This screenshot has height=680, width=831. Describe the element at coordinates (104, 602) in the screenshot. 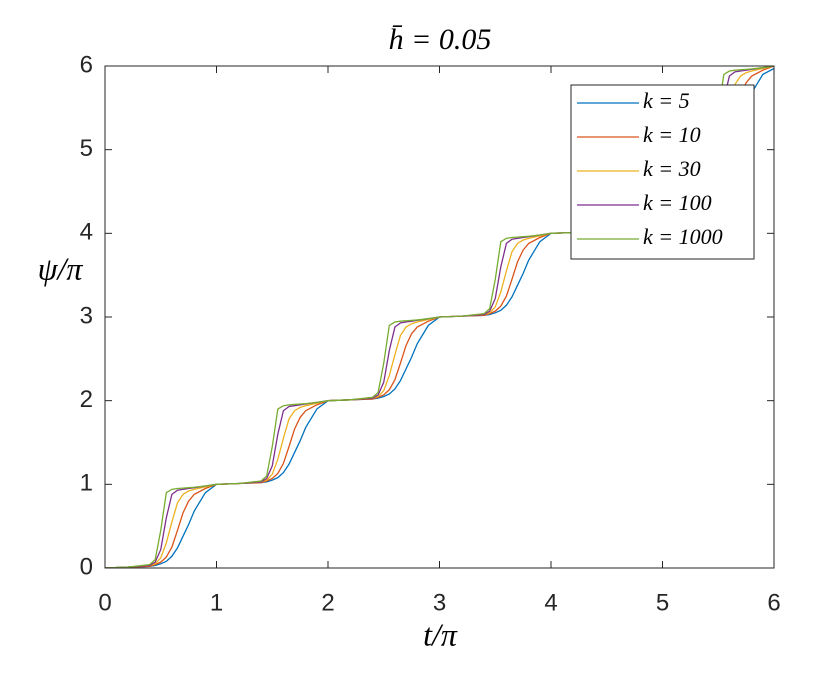

I see `x-tick-label: 0` at that location.